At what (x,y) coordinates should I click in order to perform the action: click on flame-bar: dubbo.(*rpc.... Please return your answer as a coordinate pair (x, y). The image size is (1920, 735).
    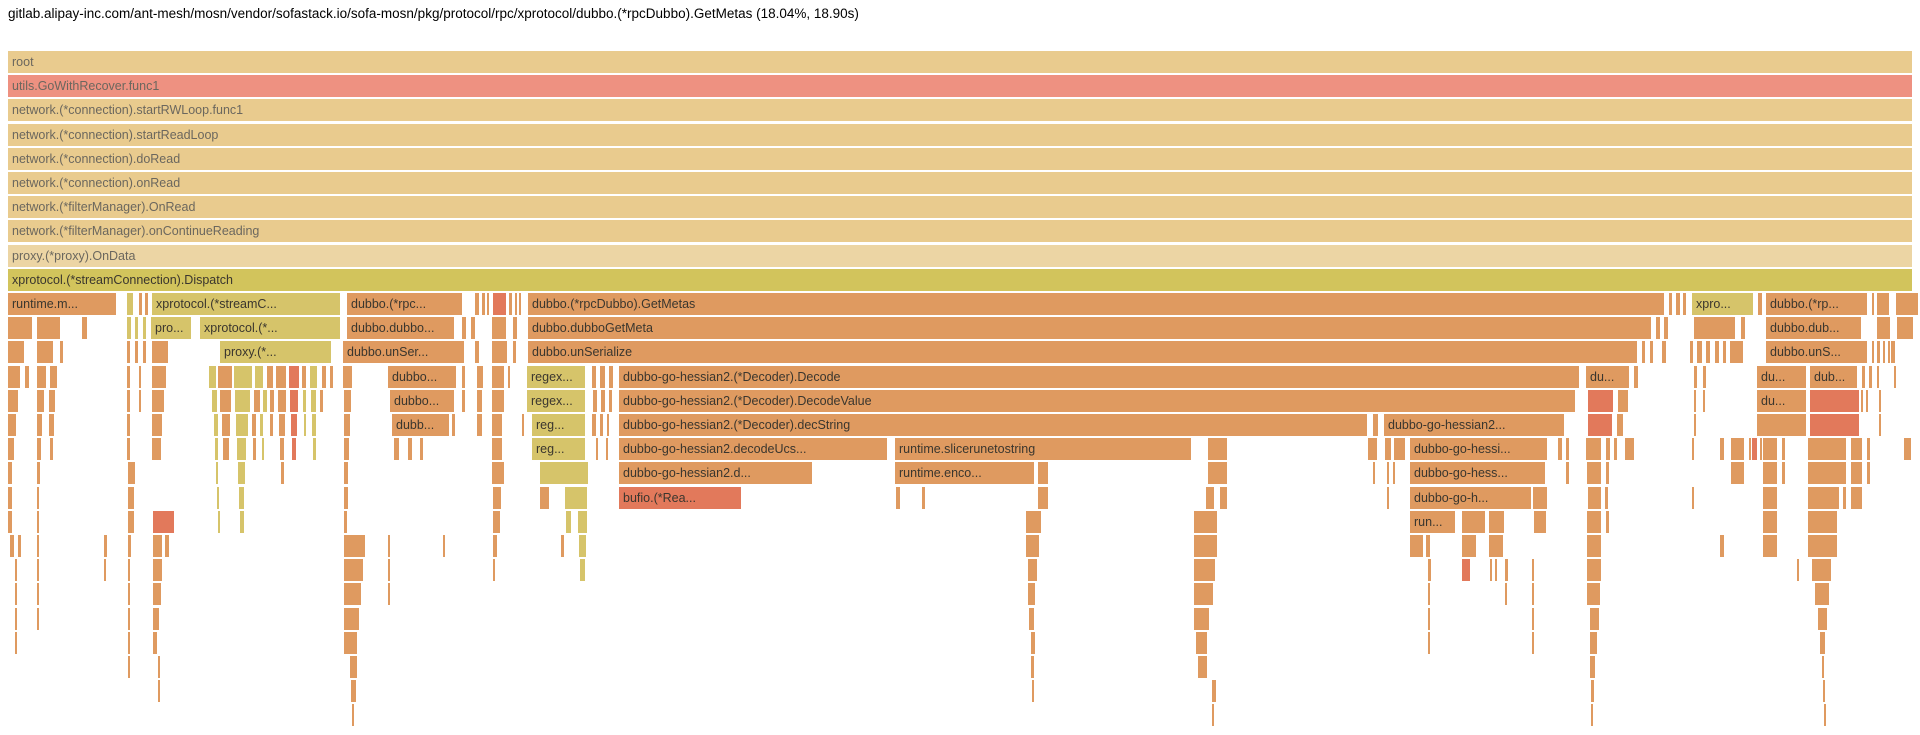
    Looking at the image, I should click on (404, 304).